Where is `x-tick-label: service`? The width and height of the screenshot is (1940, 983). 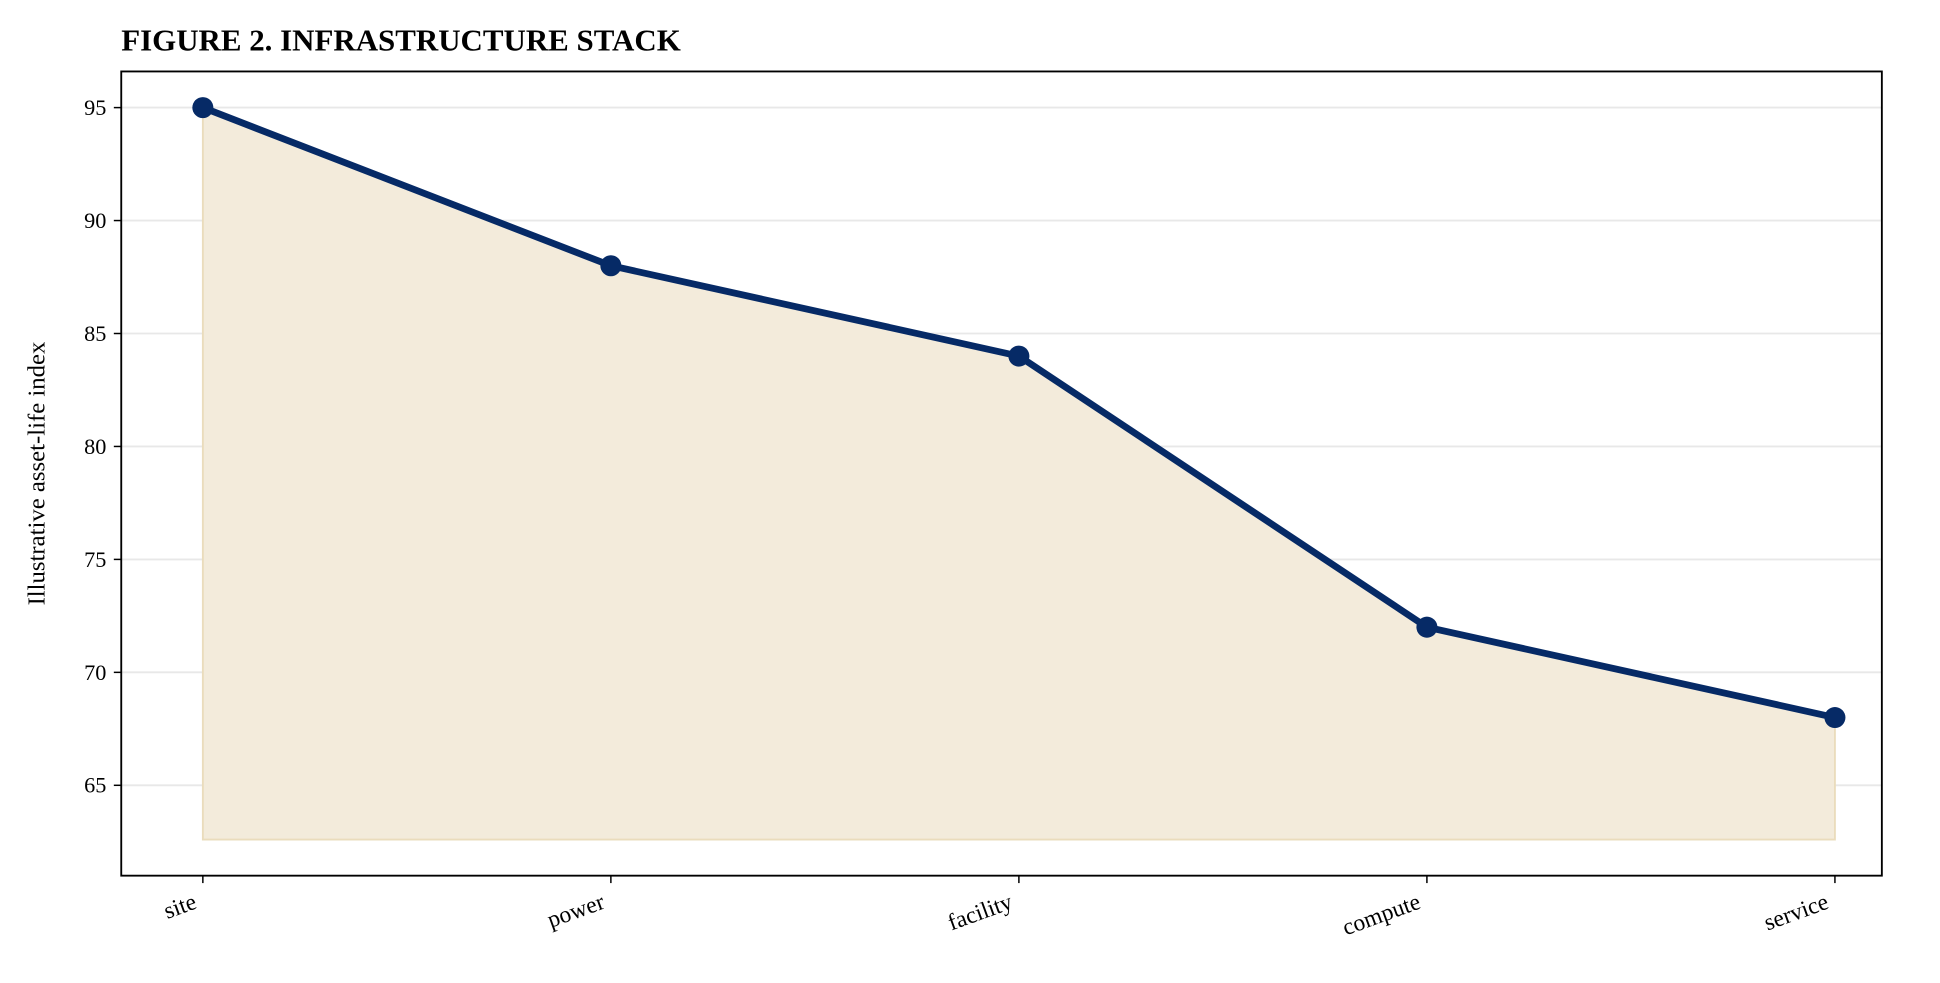 x-tick-label: service is located at coordinates (1796, 912).